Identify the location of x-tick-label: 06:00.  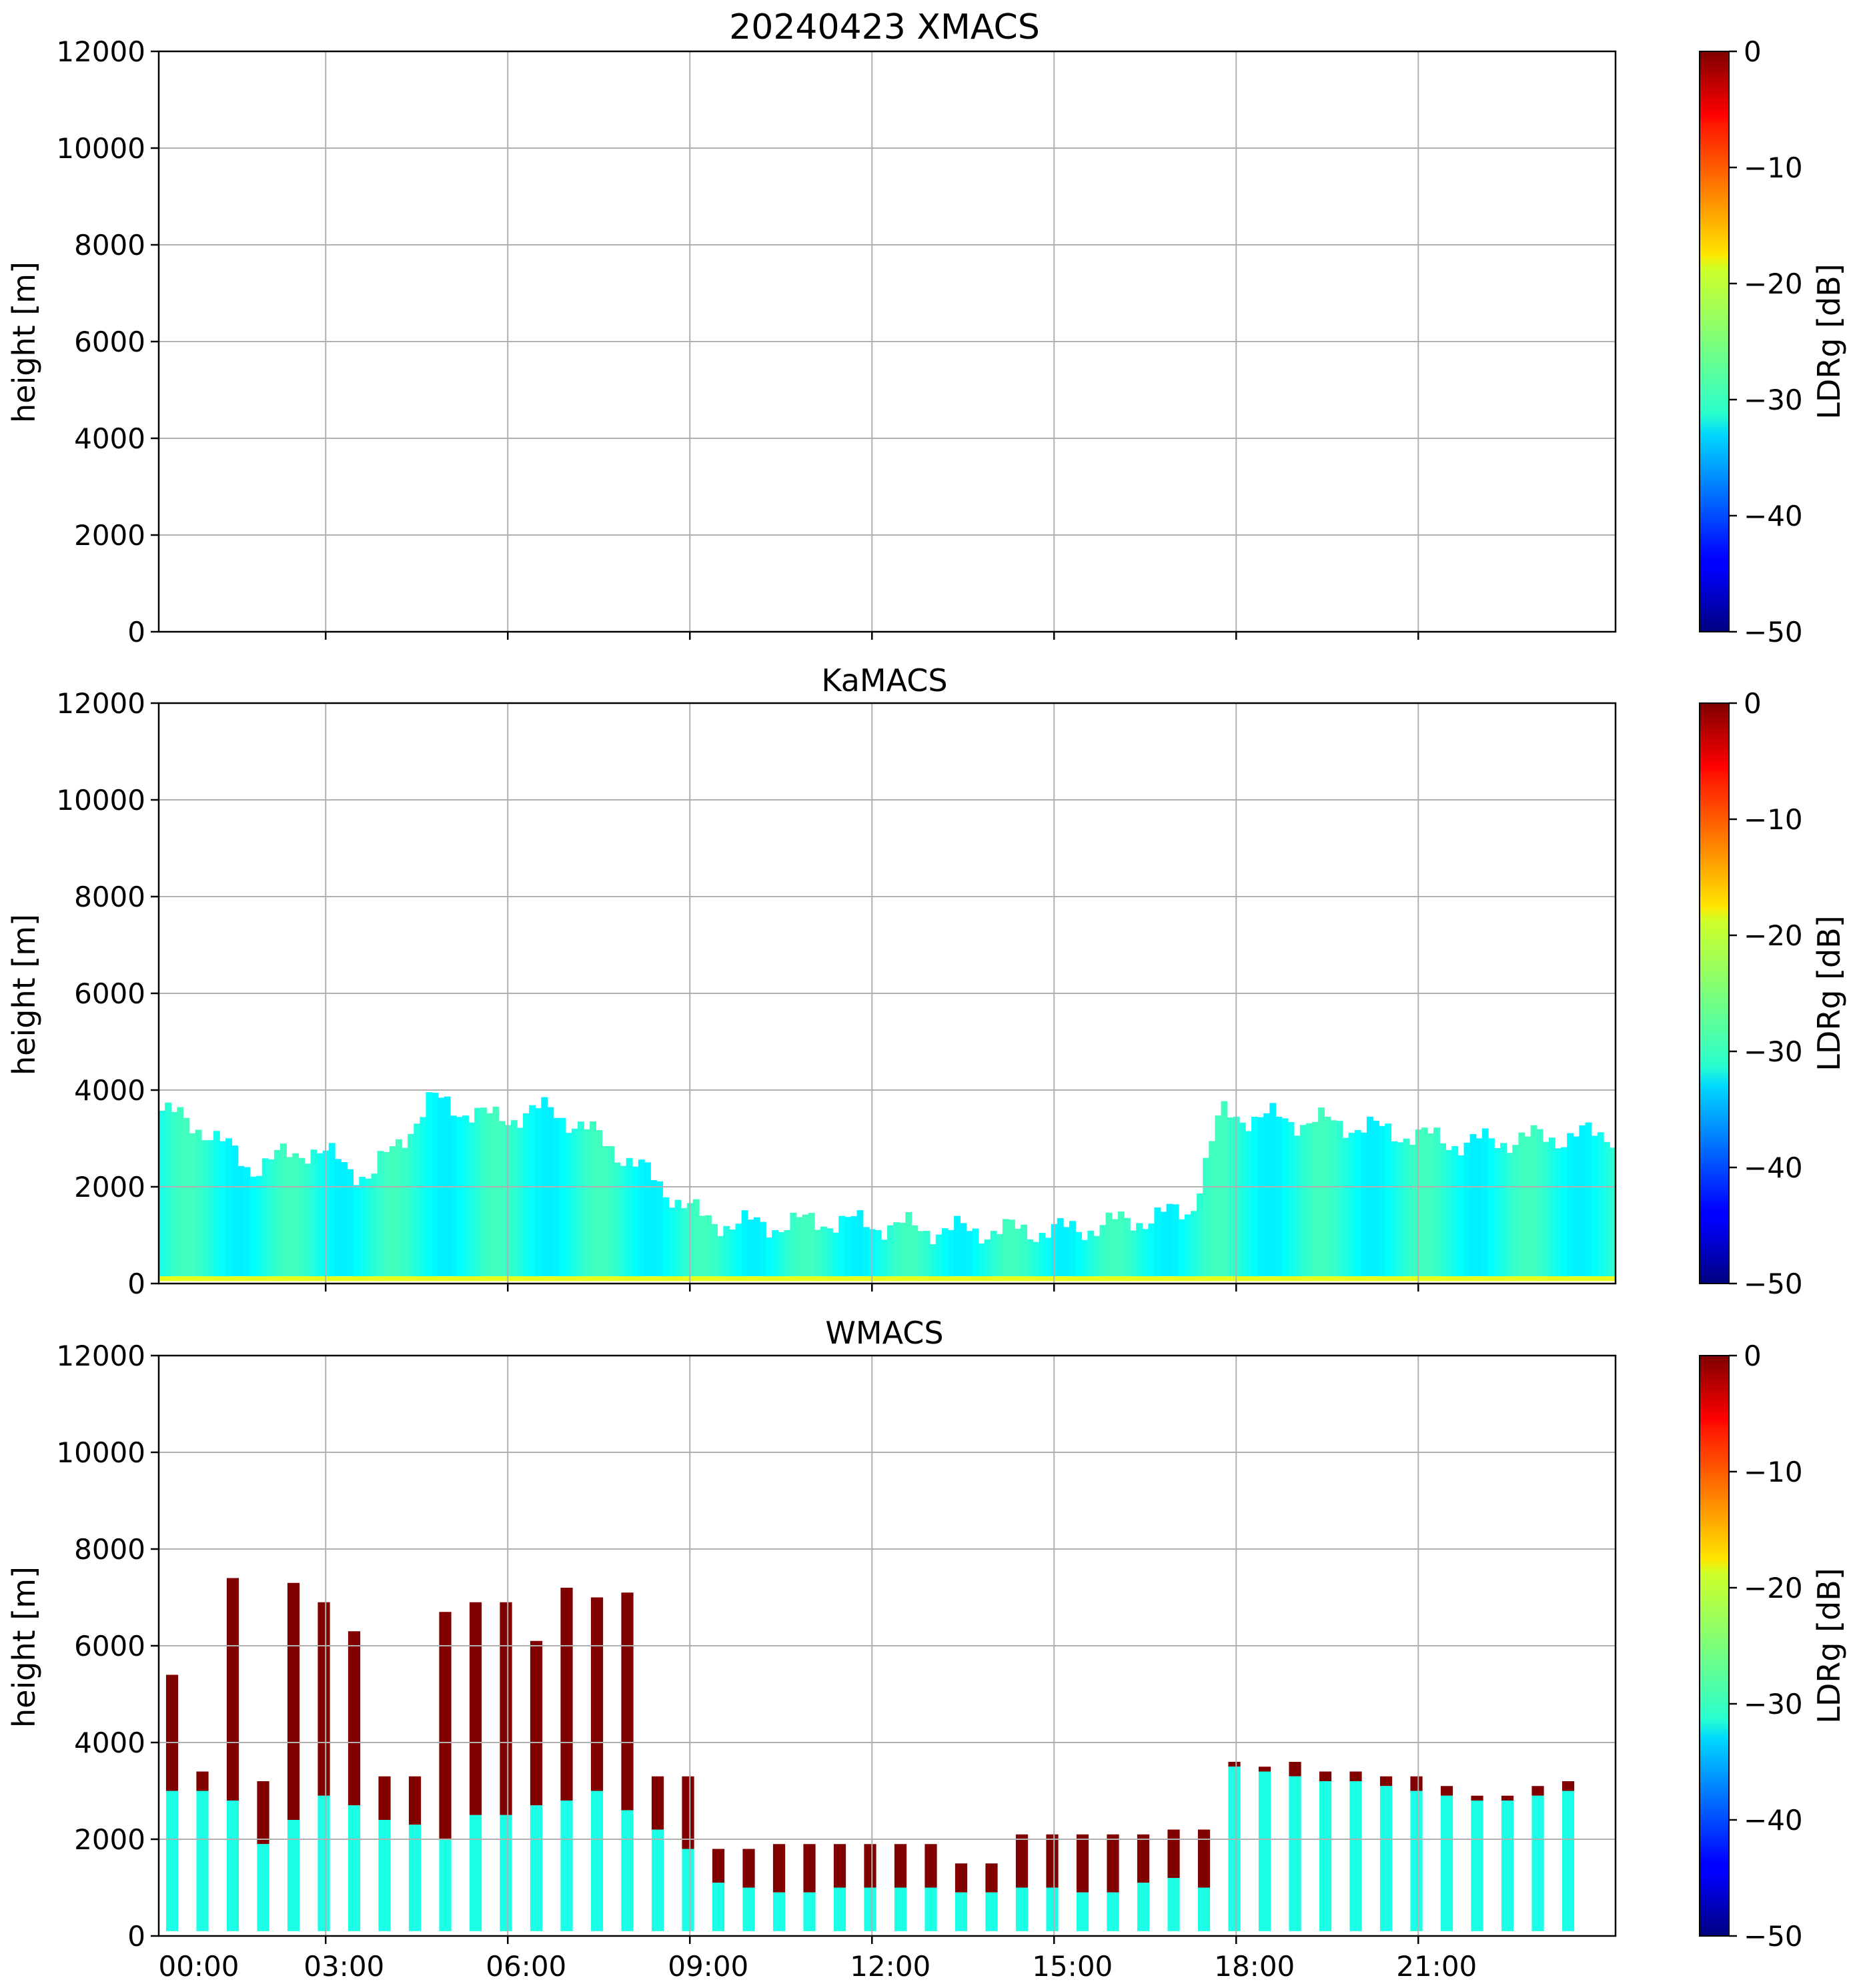
(526, 1966).